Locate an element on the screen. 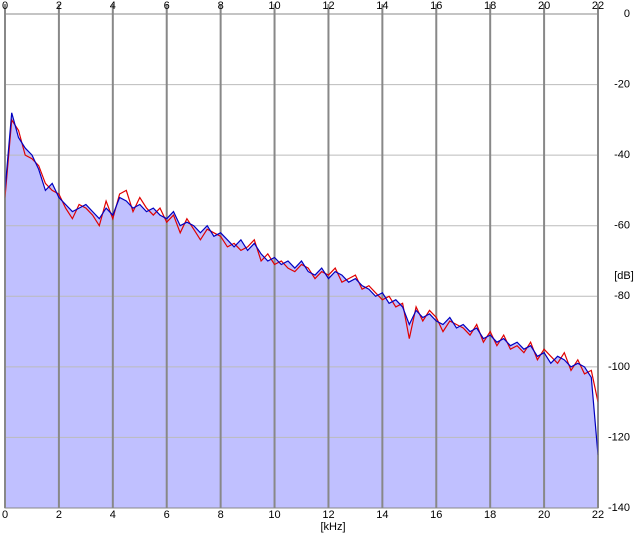  y-tick-label: -80 is located at coordinates (622, 296).